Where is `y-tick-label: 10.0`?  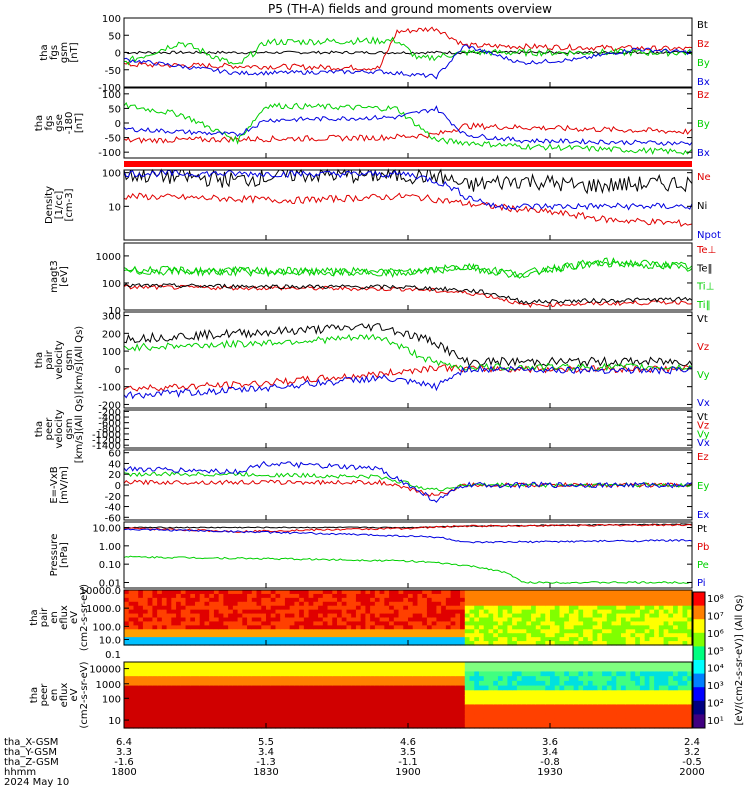 y-tick-label: 10.0 is located at coordinates (110, 641).